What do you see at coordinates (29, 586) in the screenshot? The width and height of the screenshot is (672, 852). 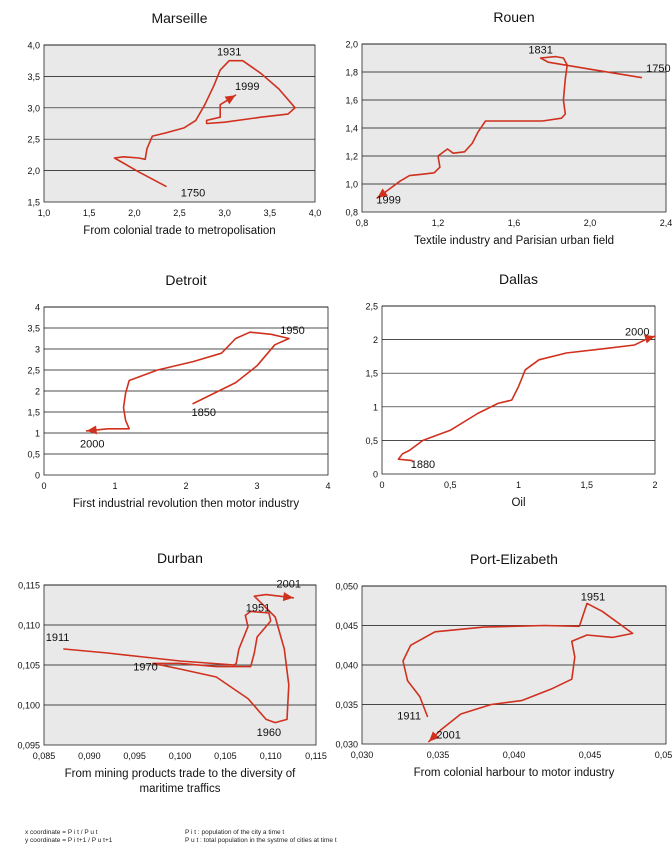 I see `durban-y-tick-label: 0,115` at bounding box center [29, 586].